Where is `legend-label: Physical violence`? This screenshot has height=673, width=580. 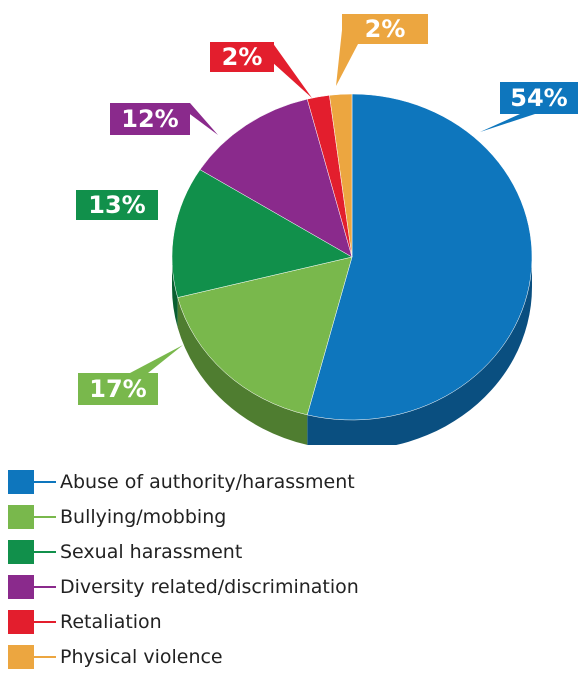 legend-label: Physical violence is located at coordinates (141, 657).